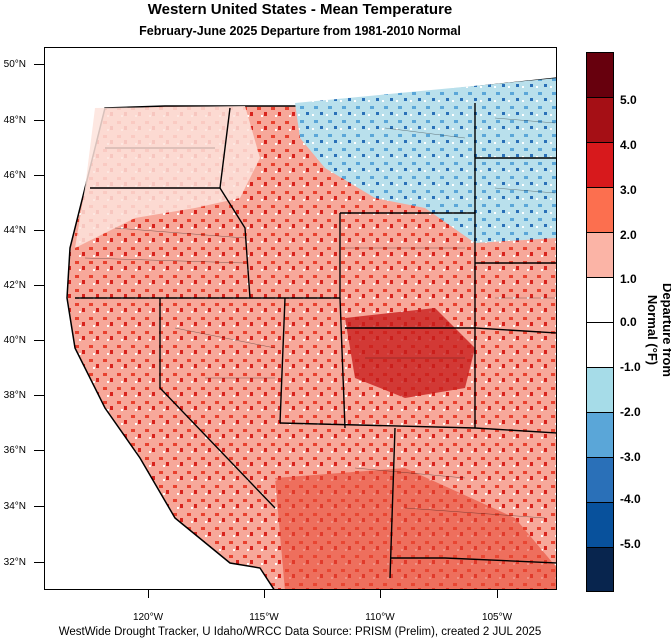 This screenshot has width=671, height=642. Describe the element at coordinates (628, 100) in the screenshot. I see `colorbar-label: 5.0` at that location.